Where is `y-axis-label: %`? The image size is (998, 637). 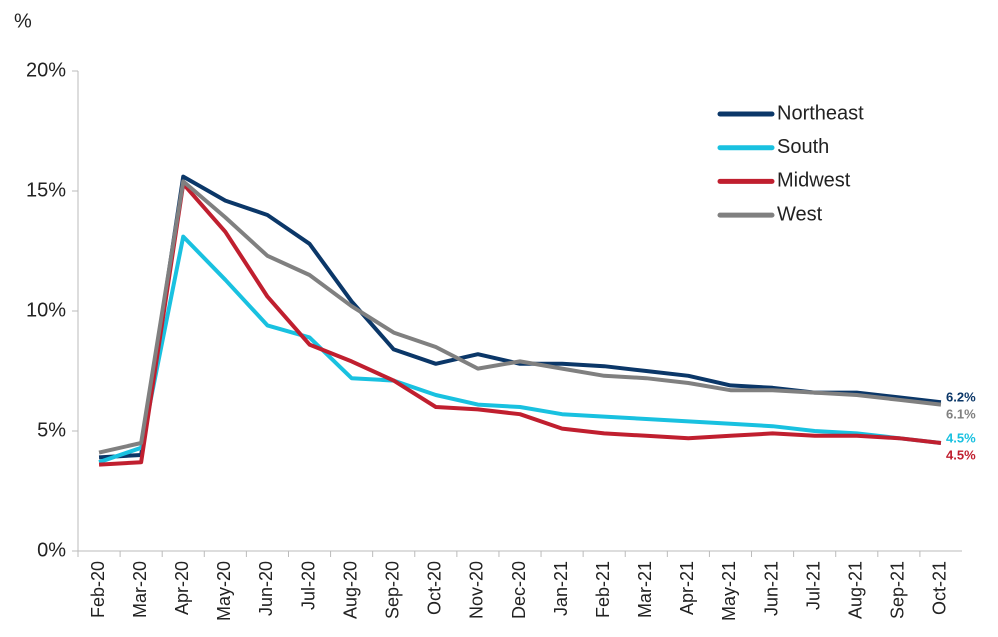
y-axis-label: % is located at coordinates (23, 21).